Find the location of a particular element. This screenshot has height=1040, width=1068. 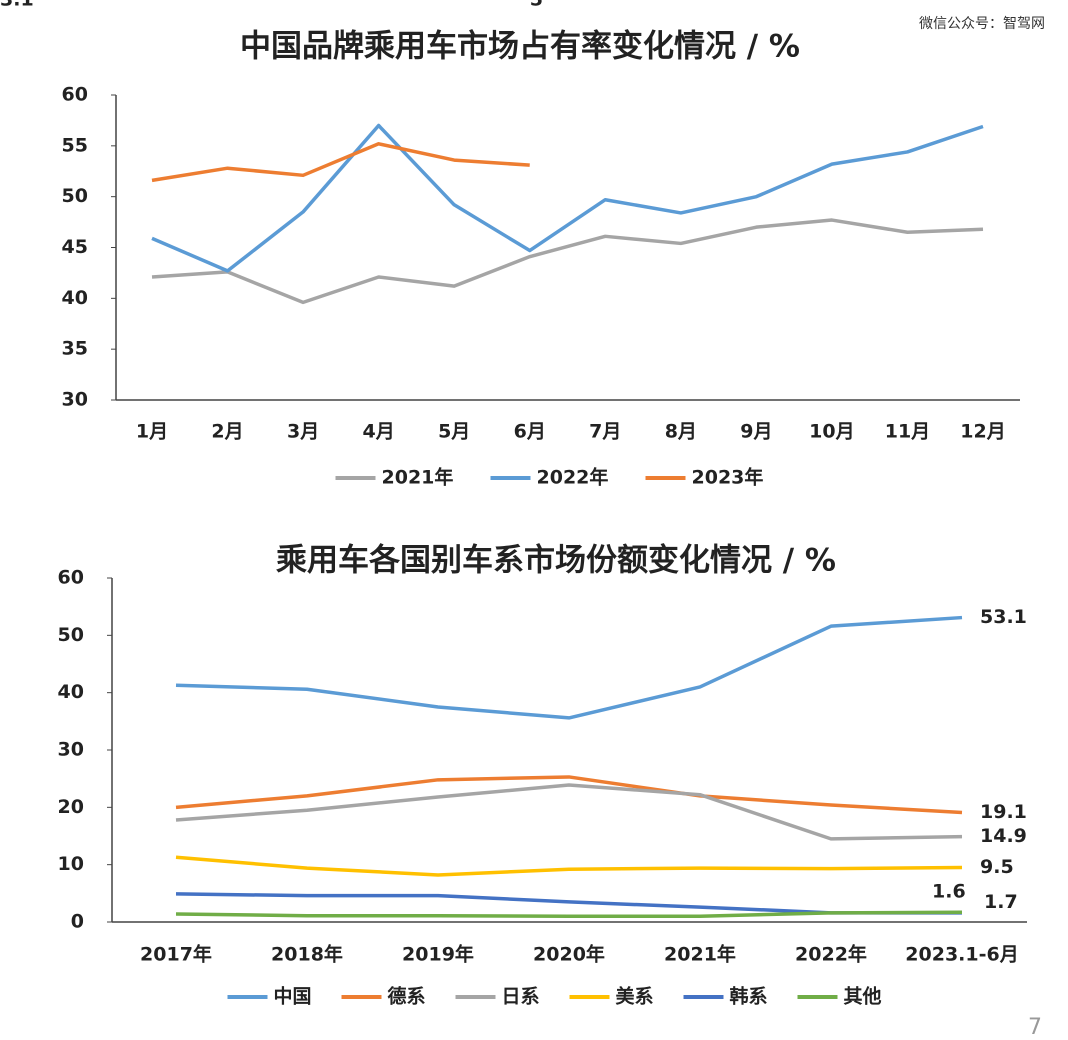

y-tick-label: 35 is located at coordinates (75, 349).